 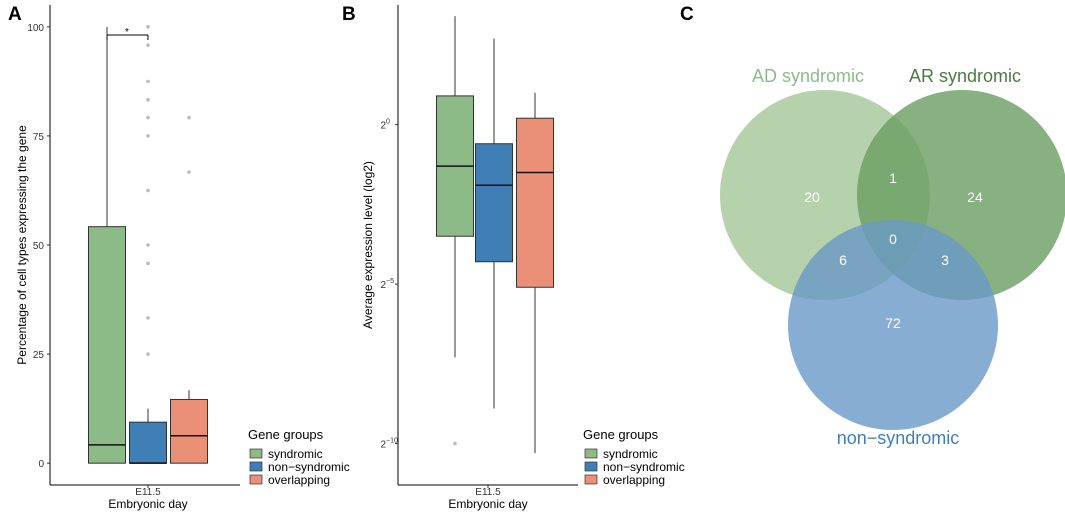 What do you see at coordinates (388, 122) in the screenshot?
I see `panel-b-ytick-exponent: 0` at bounding box center [388, 122].